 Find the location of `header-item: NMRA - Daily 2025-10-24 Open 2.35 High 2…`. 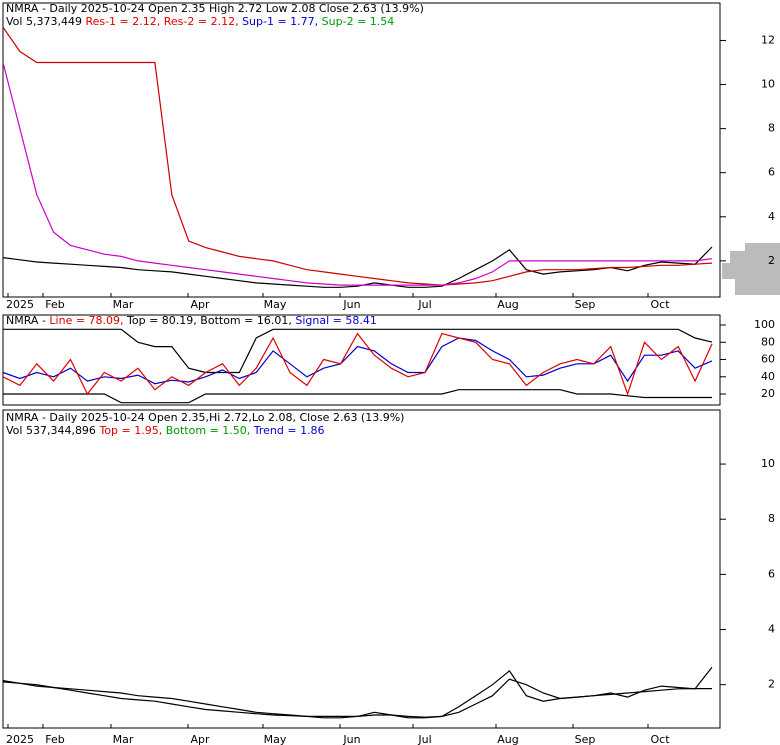

header-item: NMRA - Daily 2025-10-24 Open 2.35 High 2… is located at coordinates (215, 8).